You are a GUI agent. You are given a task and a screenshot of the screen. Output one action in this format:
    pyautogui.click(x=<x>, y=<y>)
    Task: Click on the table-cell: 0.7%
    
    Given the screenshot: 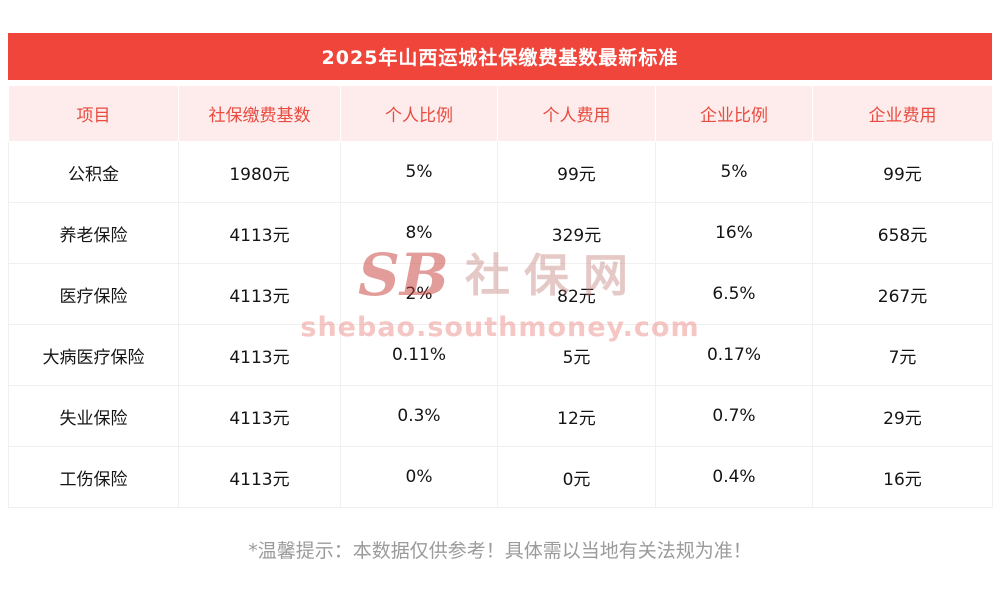 What is the action you would take?
    pyautogui.click(x=734, y=416)
    